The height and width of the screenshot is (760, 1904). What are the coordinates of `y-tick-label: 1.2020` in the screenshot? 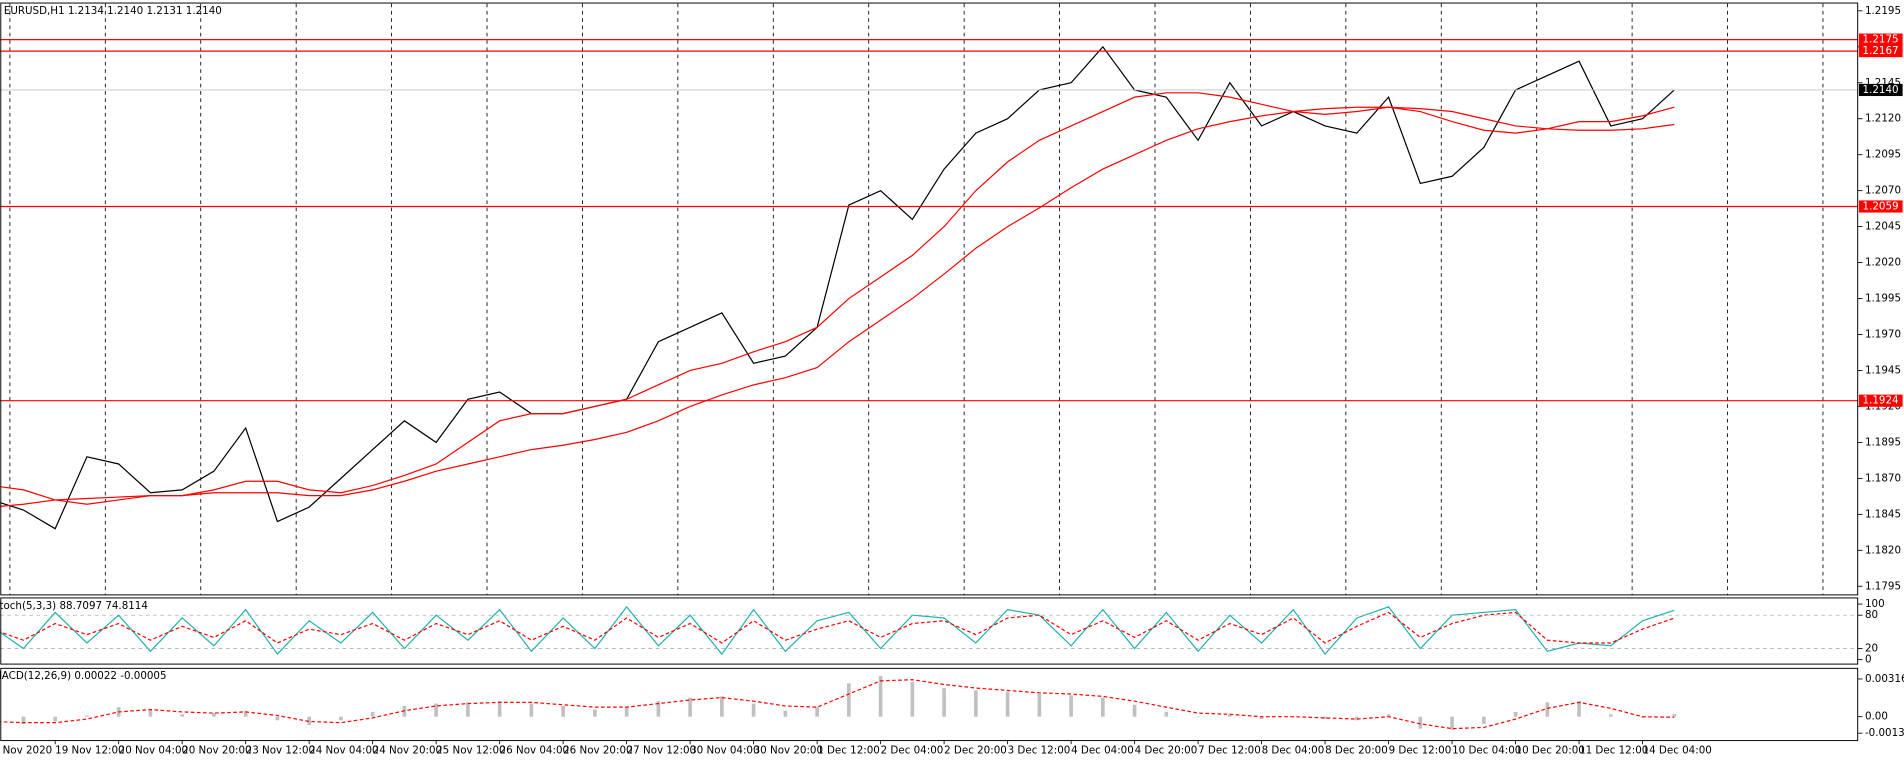 It's located at (1883, 263).